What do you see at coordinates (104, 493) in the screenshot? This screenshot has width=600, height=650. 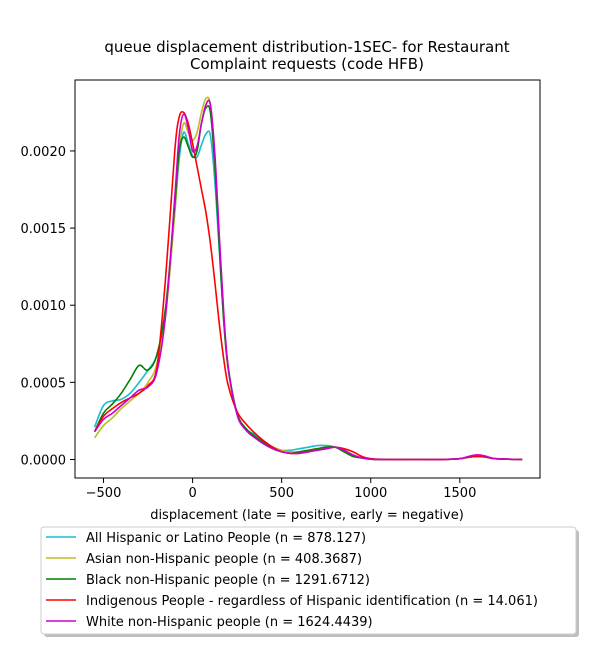 I see `x-tick-label: −500` at bounding box center [104, 493].